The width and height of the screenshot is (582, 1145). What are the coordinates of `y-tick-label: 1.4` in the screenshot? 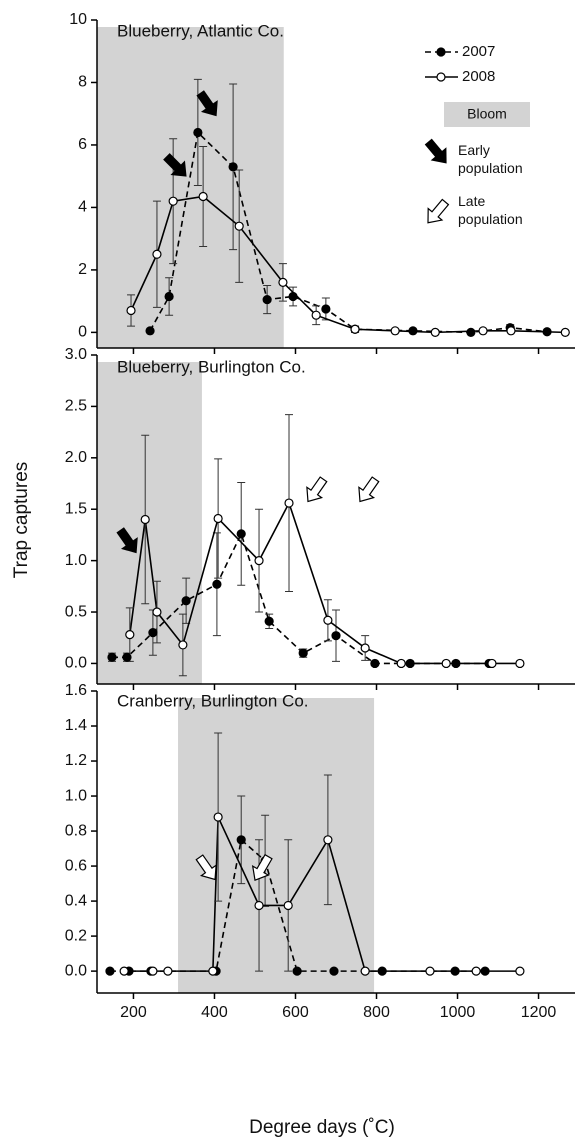 It's located at (76, 725).